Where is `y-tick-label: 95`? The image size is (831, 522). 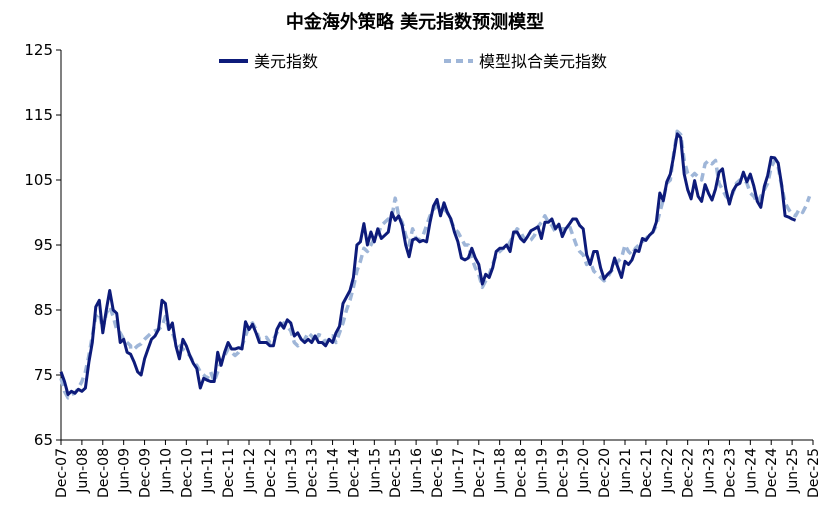 y-tick-label: 95 is located at coordinates (43, 245).